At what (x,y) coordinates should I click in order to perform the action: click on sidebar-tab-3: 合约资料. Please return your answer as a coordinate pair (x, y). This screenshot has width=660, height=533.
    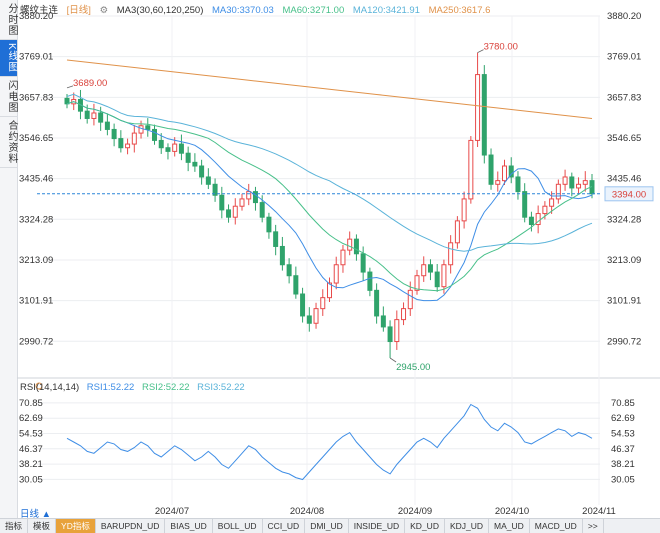
    Looking at the image, I should click on (8, 142).